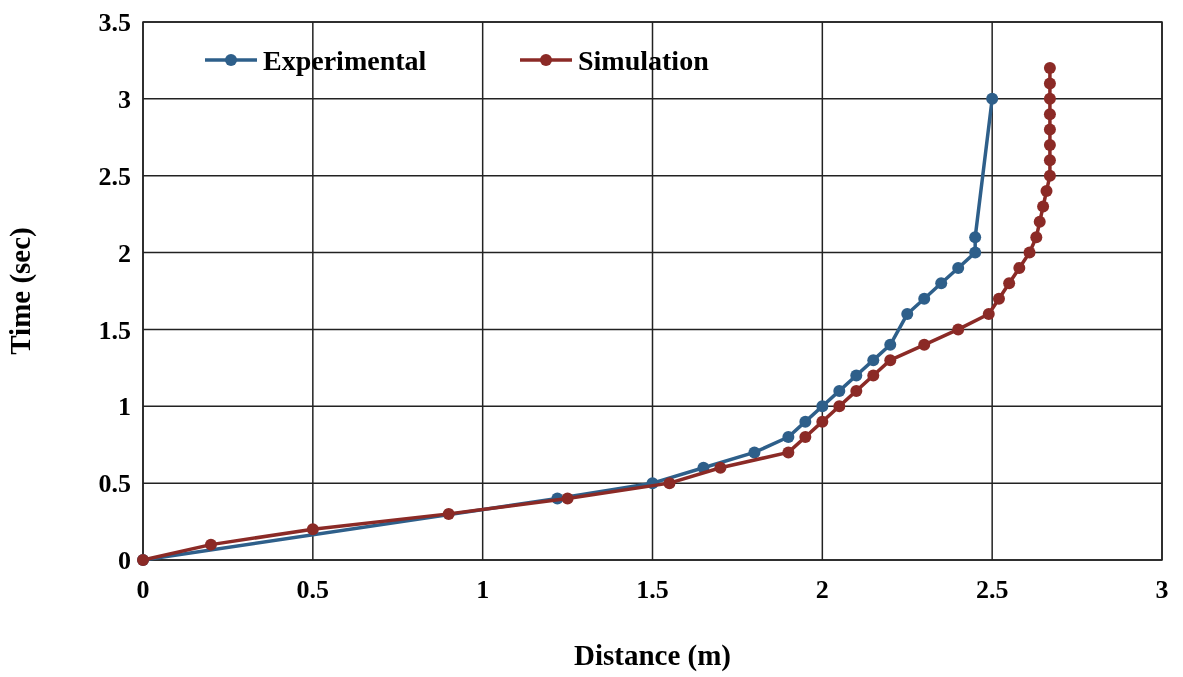  What do you see at coordinates (114, 484) in the screenshot?
I see `y-tick-label: 0.5` at bounding box center [114, 484].